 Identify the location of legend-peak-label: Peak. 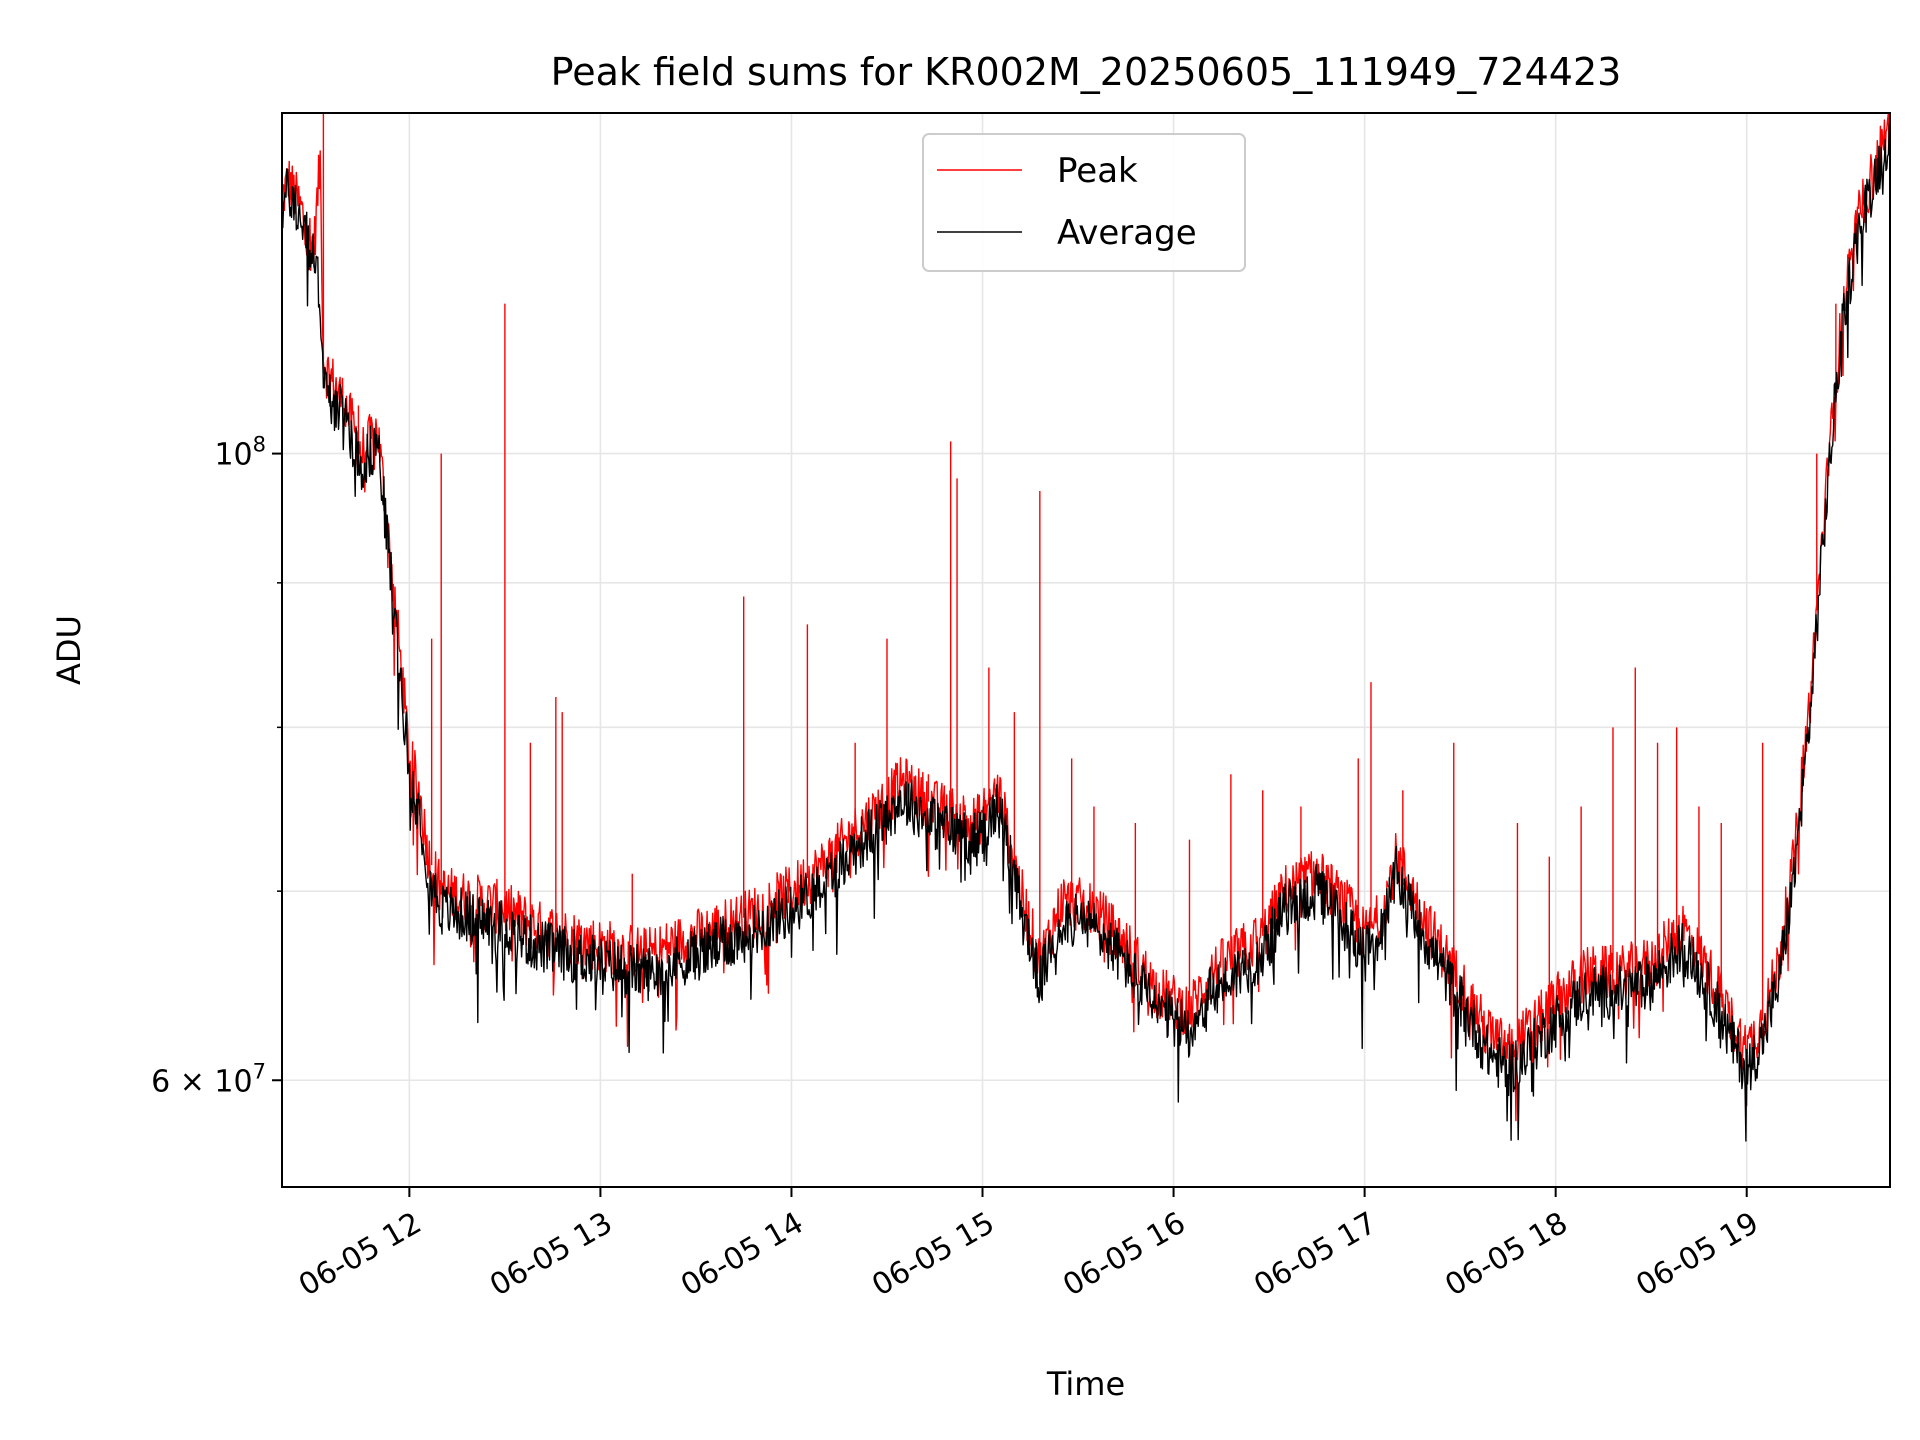
(1097, 171).